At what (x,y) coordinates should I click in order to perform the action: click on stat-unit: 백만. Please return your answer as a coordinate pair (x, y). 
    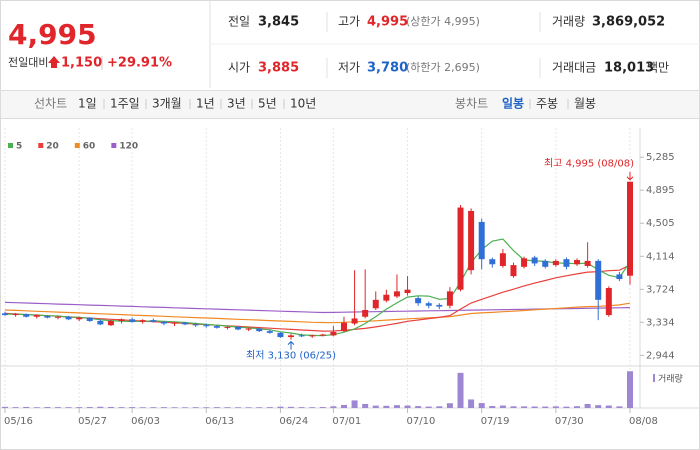
    Looking at the image, I should click on (658, 68).